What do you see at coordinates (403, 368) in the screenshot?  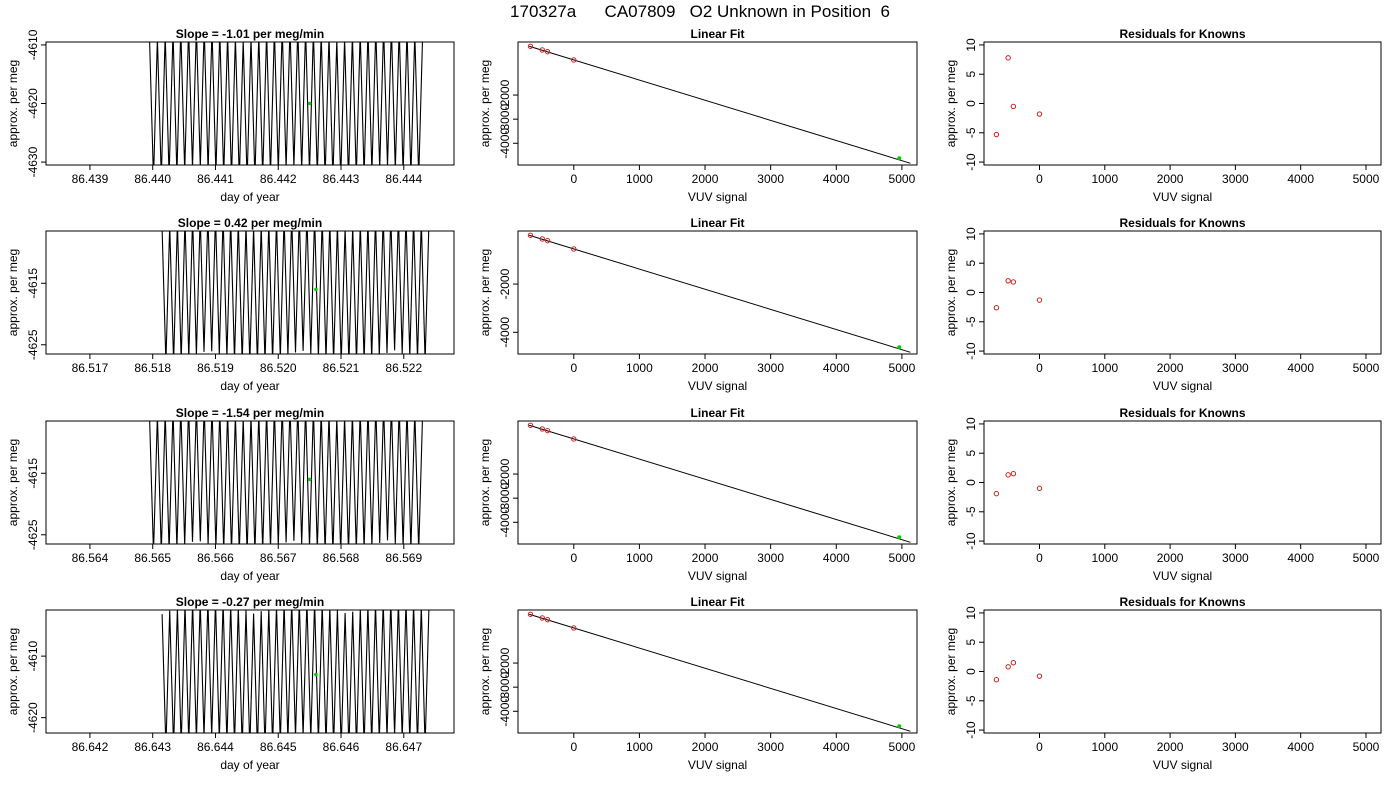 I see `x-tick-label: 86.522` at bounding box center [403, 368].